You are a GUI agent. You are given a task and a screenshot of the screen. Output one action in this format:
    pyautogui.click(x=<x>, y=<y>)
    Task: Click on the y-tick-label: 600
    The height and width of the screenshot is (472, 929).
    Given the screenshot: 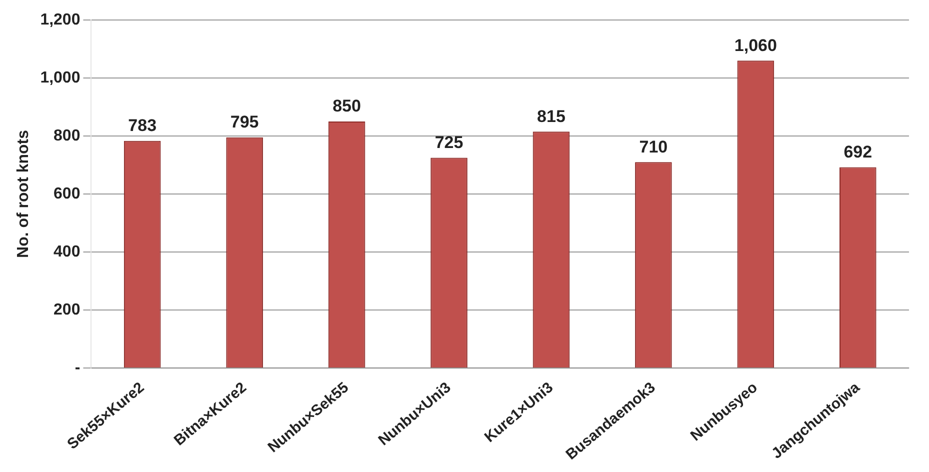 What is the action you would take?
    pyautogui.click(x=67, y=193)
    